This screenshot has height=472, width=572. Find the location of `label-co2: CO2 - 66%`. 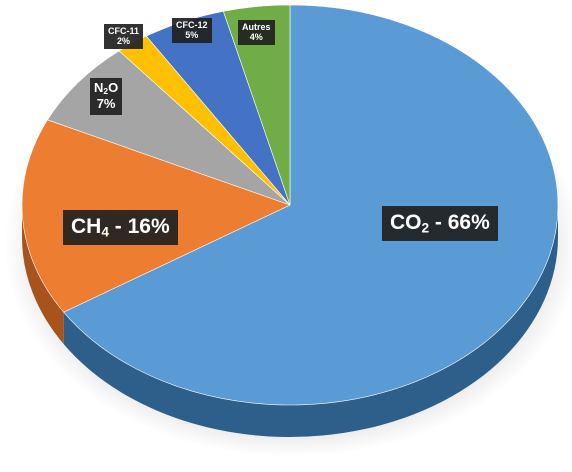

label-co2: CO2 - 66% is located at coordinates (440, 224).